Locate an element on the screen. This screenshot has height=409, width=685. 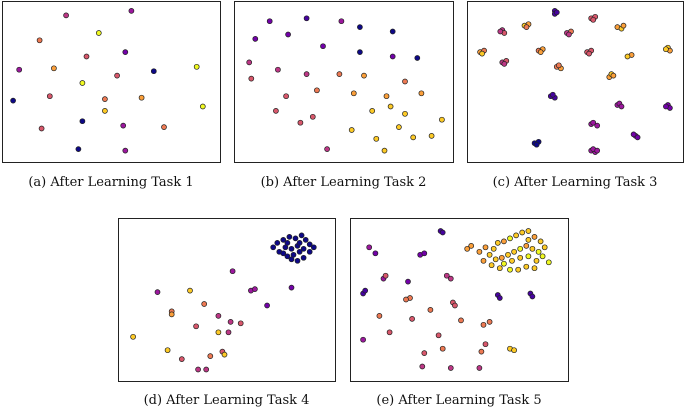
panel-5: (e) After Learning Task 5 is located at coordinates (459, 313).